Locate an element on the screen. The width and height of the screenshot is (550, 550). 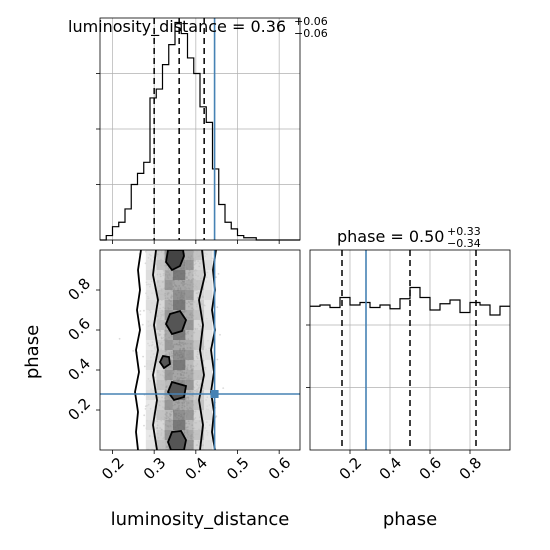
inner-contour-top is located at coordinates (175, 261).